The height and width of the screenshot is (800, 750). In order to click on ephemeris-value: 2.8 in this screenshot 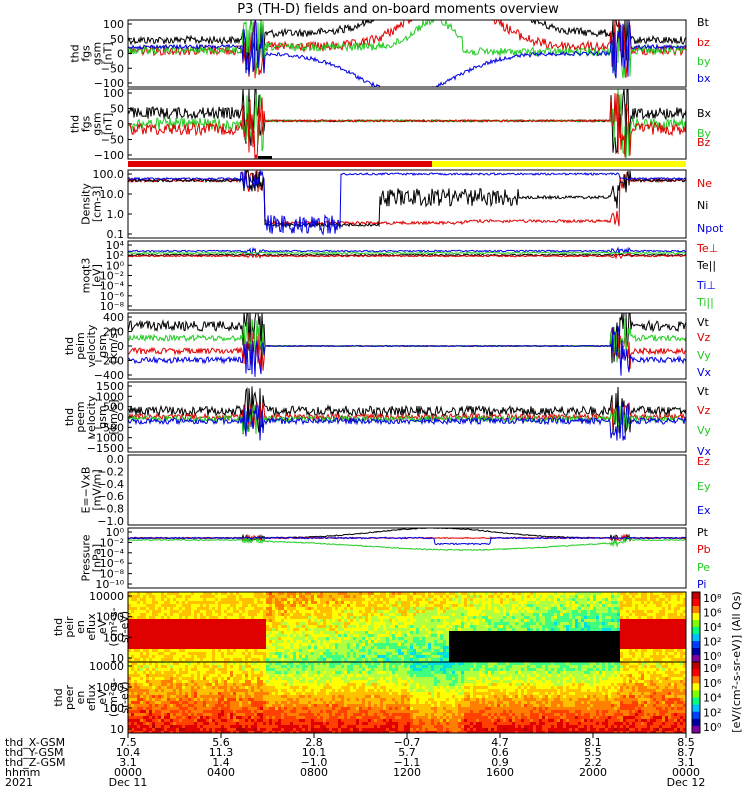, I will do `click(314, 742)`.